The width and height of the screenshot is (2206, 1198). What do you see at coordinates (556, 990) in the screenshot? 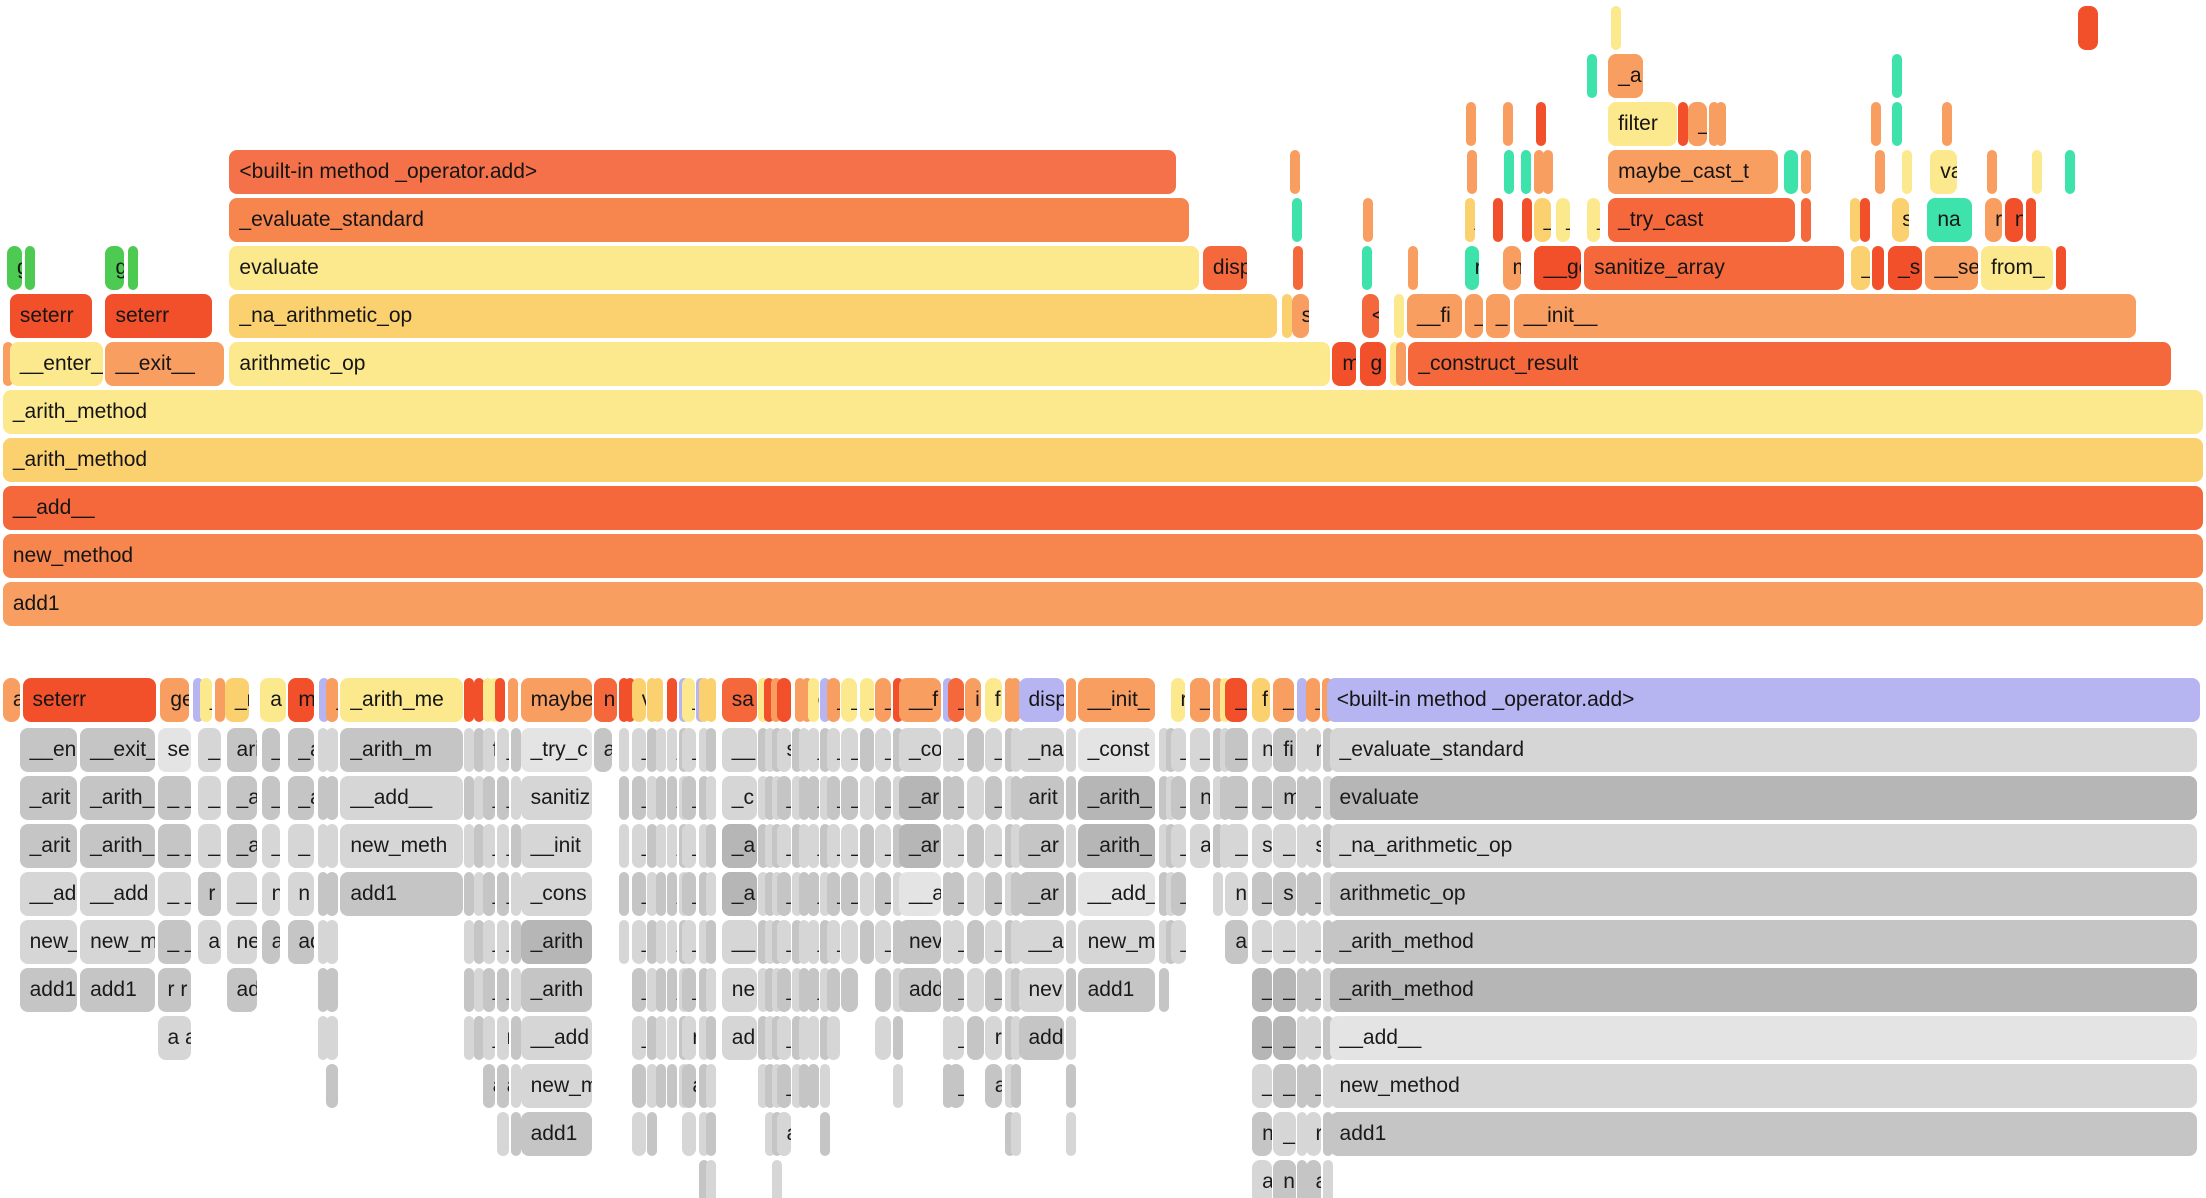
I see `caller-cell: _arith` at bounding box center [556, 990].